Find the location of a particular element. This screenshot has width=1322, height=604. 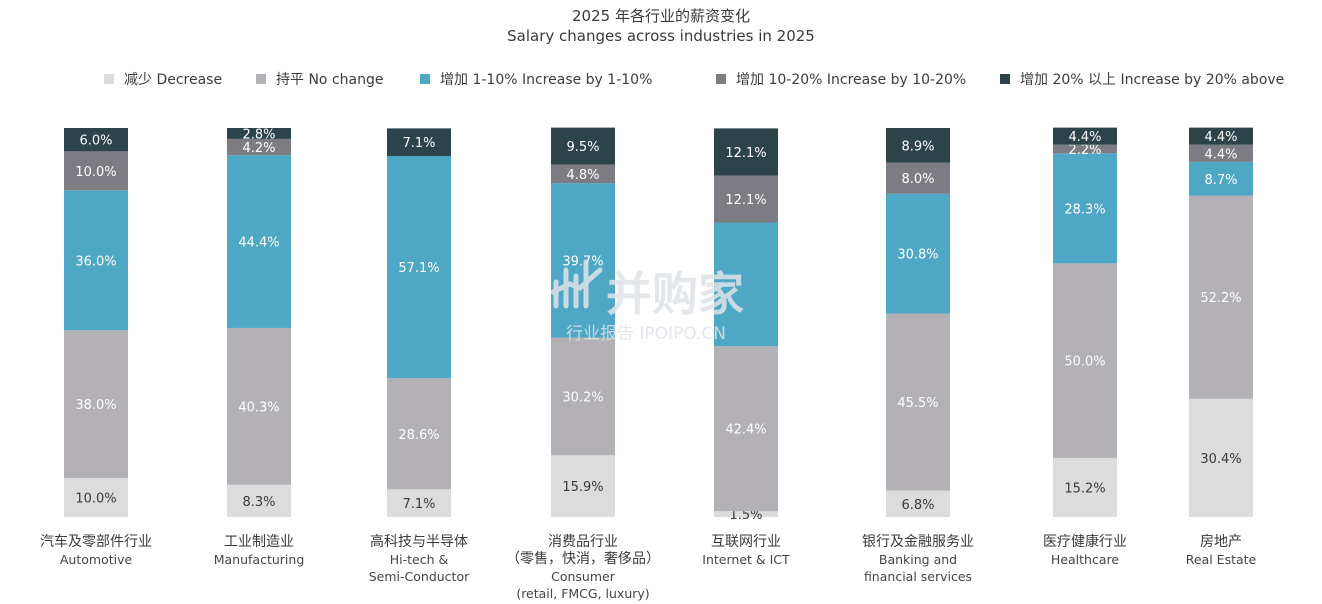

data-label-3-5: 7.1% is located at coordinates (418, 143).